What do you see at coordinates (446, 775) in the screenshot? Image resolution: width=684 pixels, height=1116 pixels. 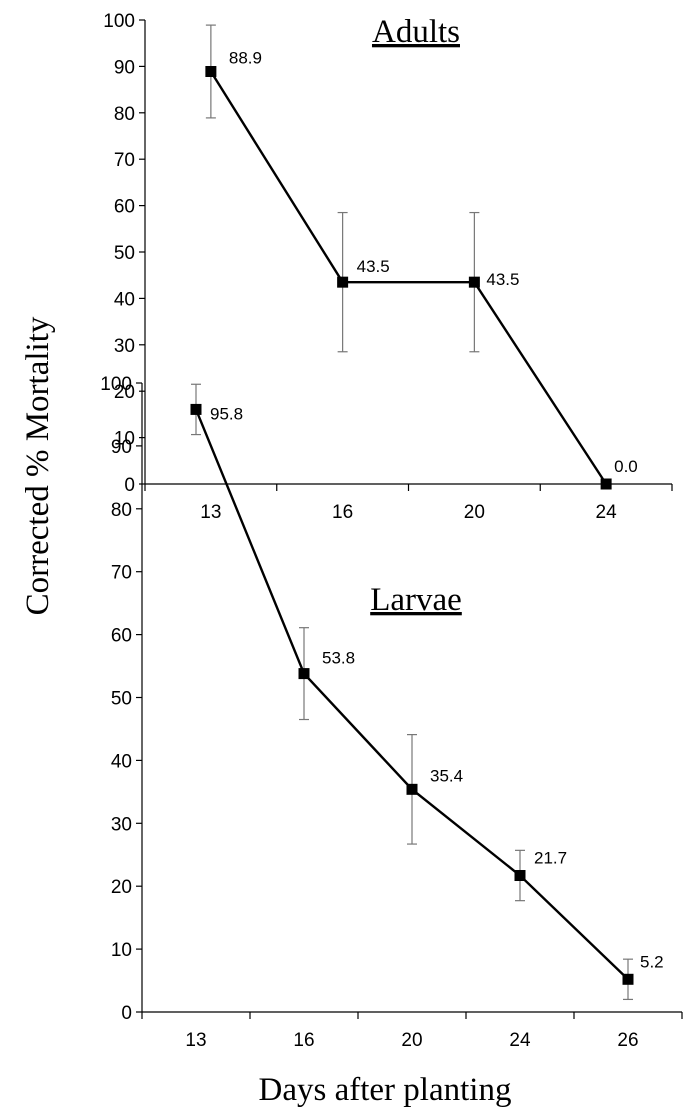 I see `data-label: 35.4` at bounding box center [446, 775].